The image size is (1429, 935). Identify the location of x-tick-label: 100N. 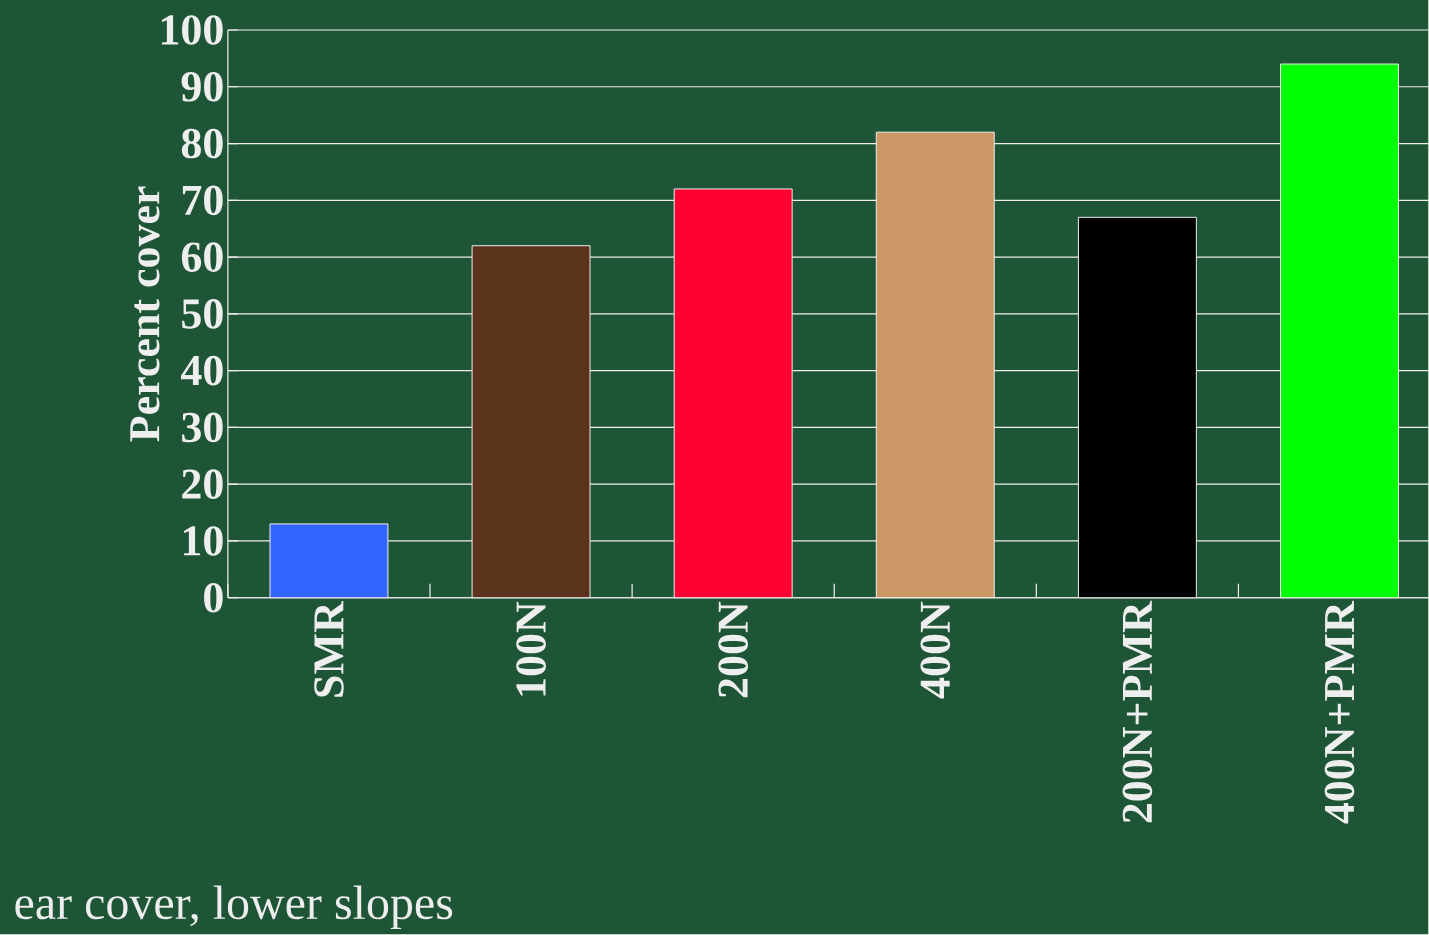
(531, 649).